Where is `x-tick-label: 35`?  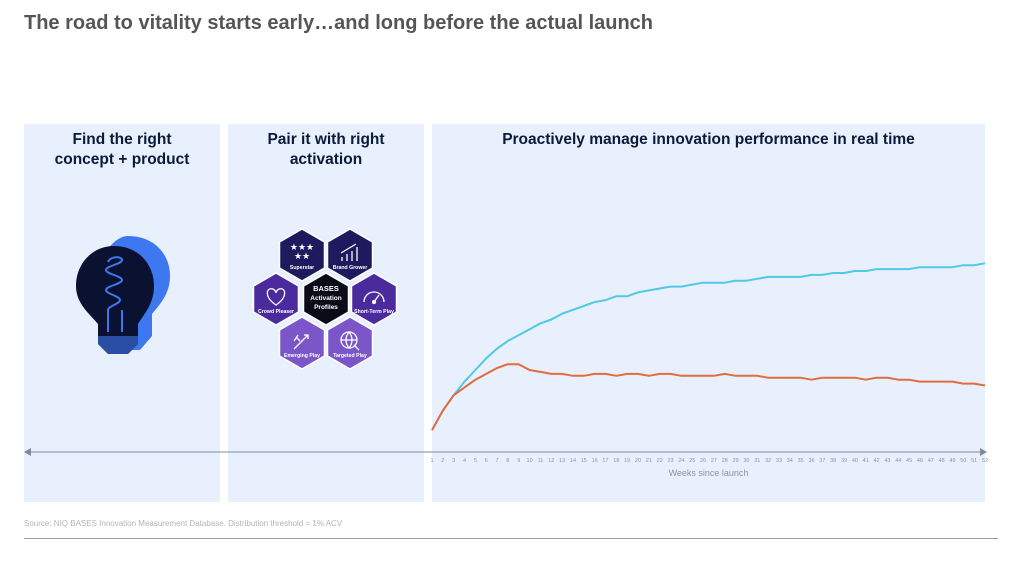
x-tick-label: 35 is located at coordinates (801, 461).